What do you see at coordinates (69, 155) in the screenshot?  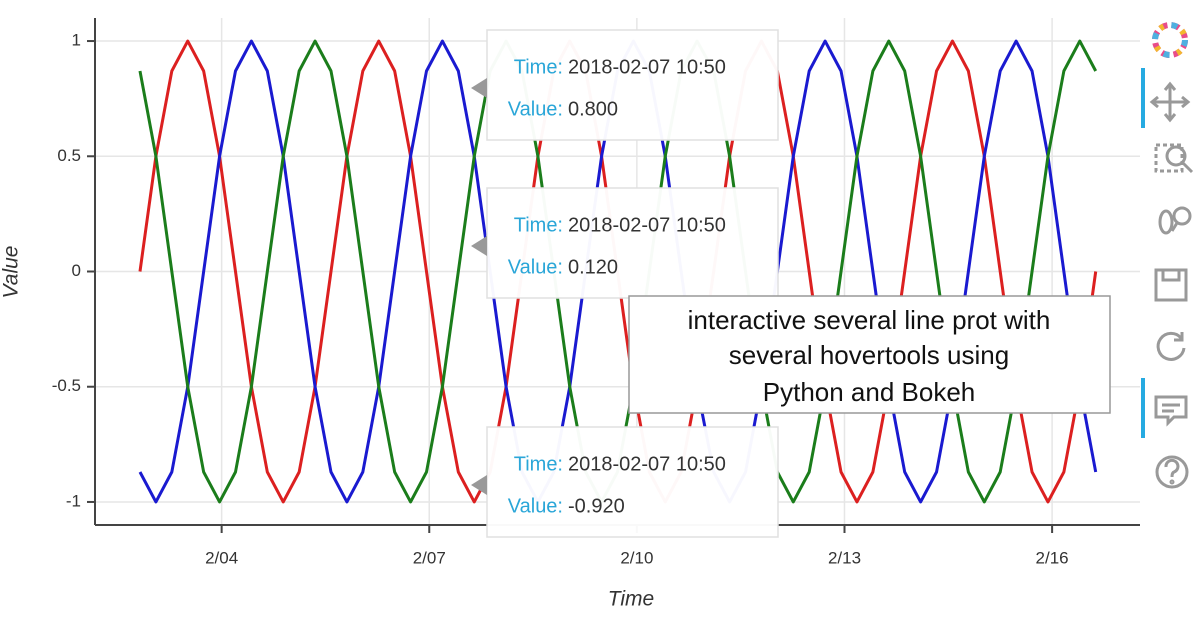 I see `y-tick-label: 0.5` at bounding box center [69, 155].